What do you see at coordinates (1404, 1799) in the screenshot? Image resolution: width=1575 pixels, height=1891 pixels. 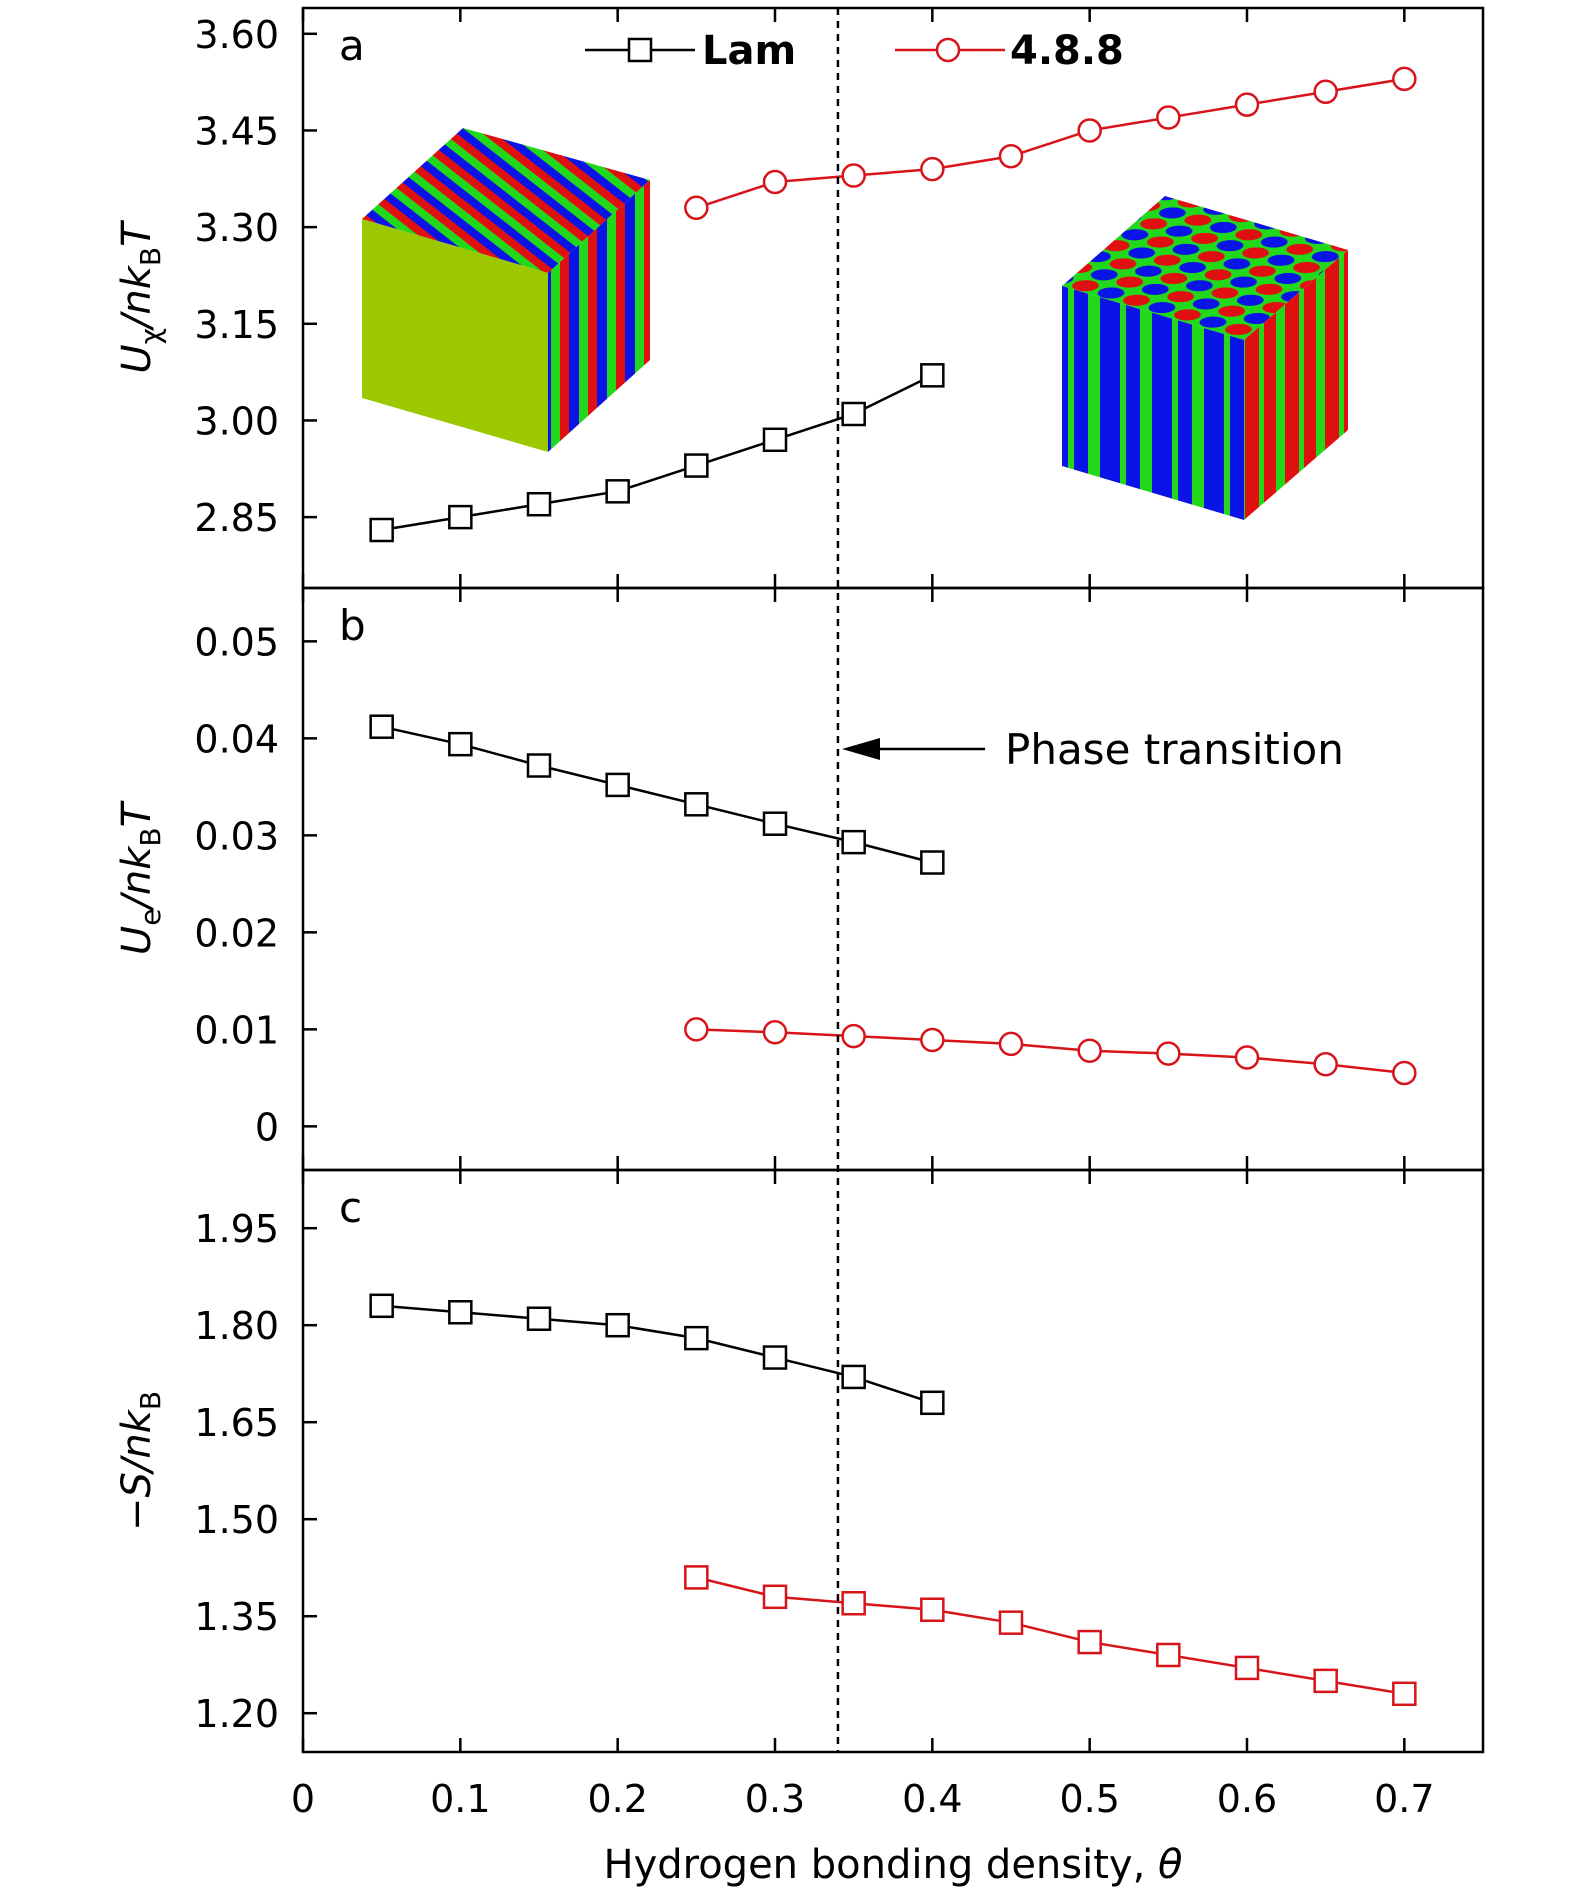 I see `x-tick-label: 0.7` at bounding box center [1404, 1799].